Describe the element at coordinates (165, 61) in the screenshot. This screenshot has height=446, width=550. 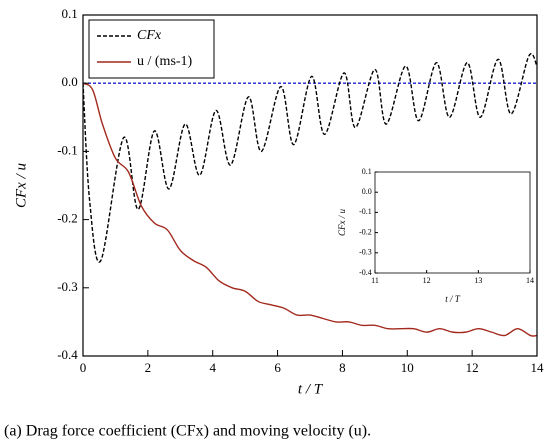
I see `legend-label: u / (ms-1)` at that location.